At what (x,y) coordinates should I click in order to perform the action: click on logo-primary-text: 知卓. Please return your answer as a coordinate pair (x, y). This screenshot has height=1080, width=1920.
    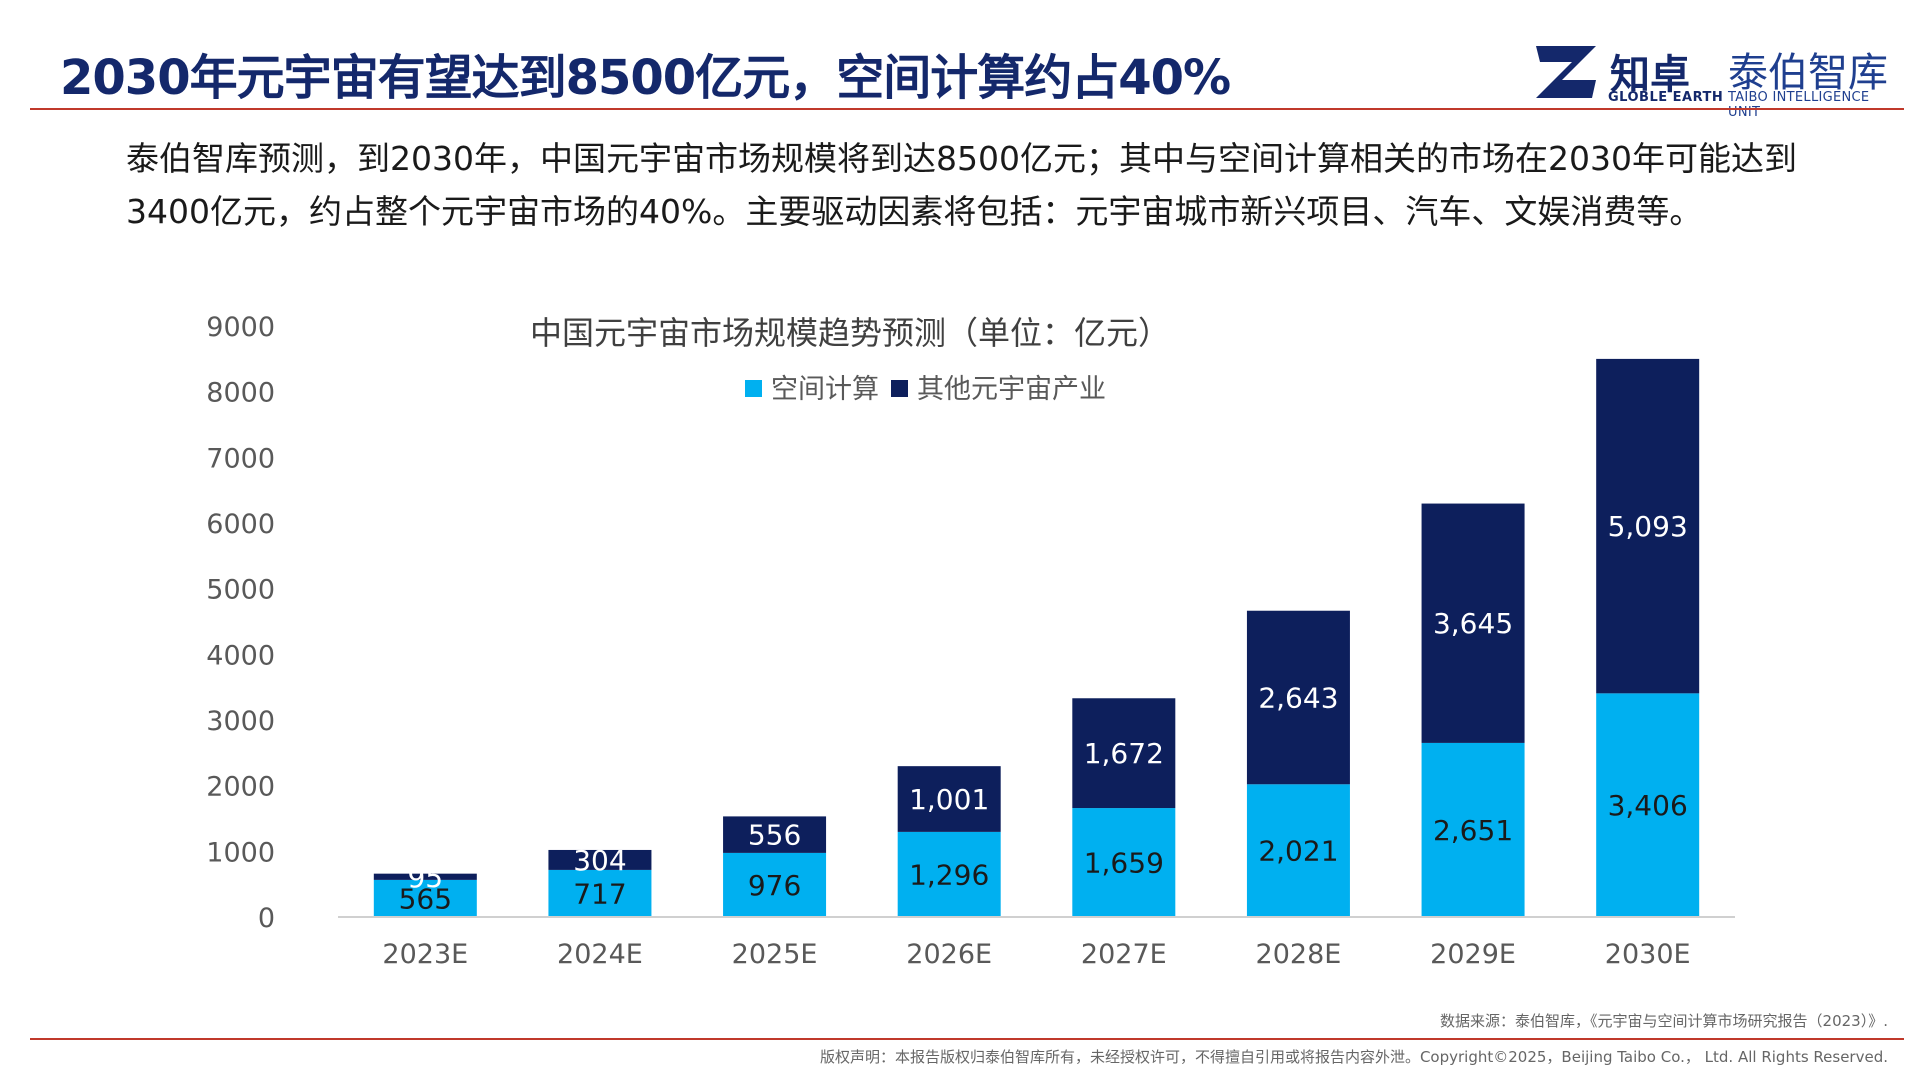
    Looking at the image, I should click on (1650, 75).